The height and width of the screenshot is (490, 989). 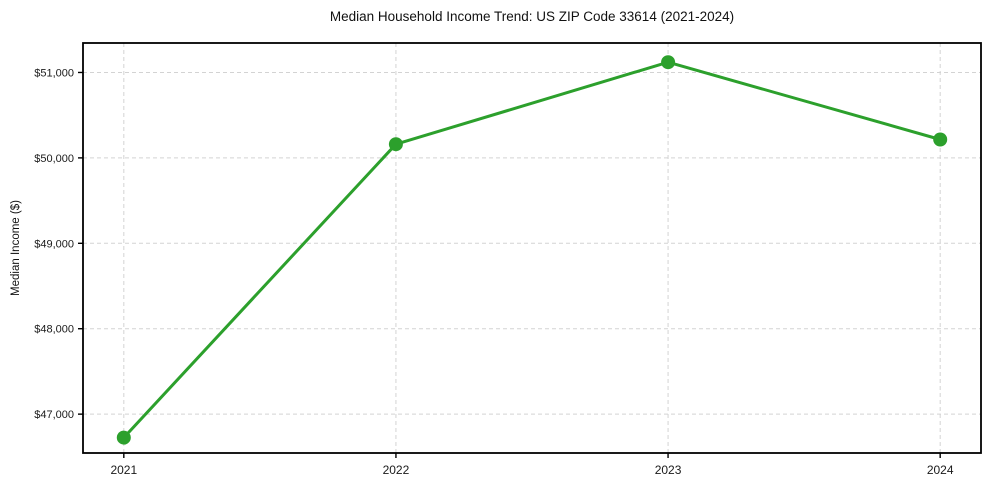 What do you see at coordinates (54, 415) in the screenshot?
I see `y-tick-label: $47,000` at bounding box center [54, 415].